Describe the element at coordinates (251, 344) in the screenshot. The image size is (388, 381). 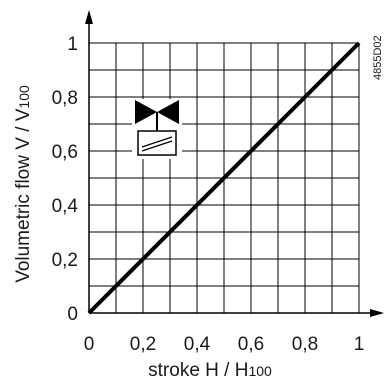
I see `x-tick-label: 0,6` at that location.